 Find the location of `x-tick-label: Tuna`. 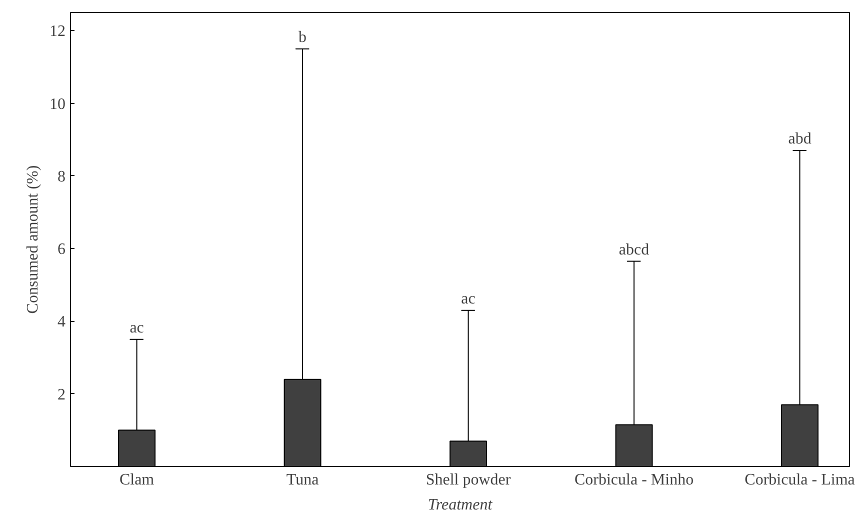

x-tick-label: Tuna is located at coordinates (302, 480).